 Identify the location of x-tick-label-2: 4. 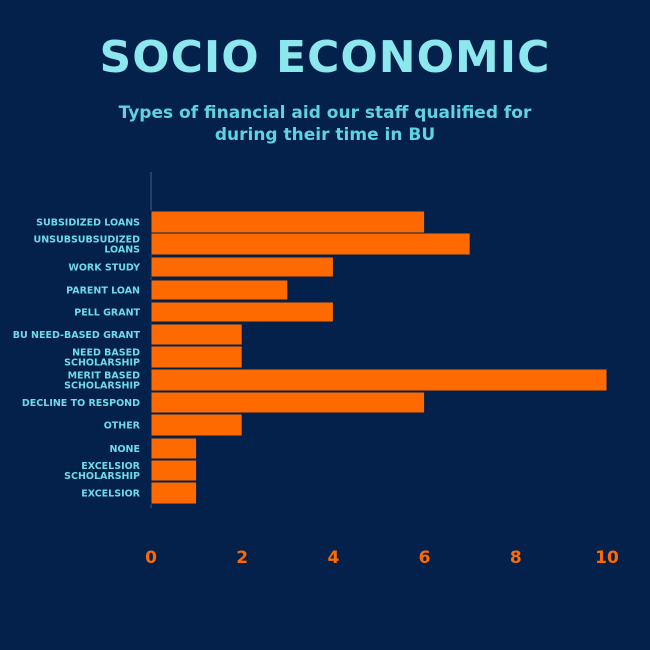
(333, 558).